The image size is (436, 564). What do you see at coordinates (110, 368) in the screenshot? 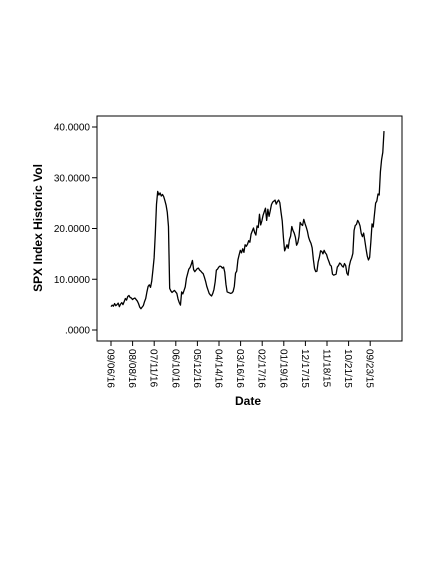
I see `x-tick-label: 09/06/16` at bounding box center [110, 368].